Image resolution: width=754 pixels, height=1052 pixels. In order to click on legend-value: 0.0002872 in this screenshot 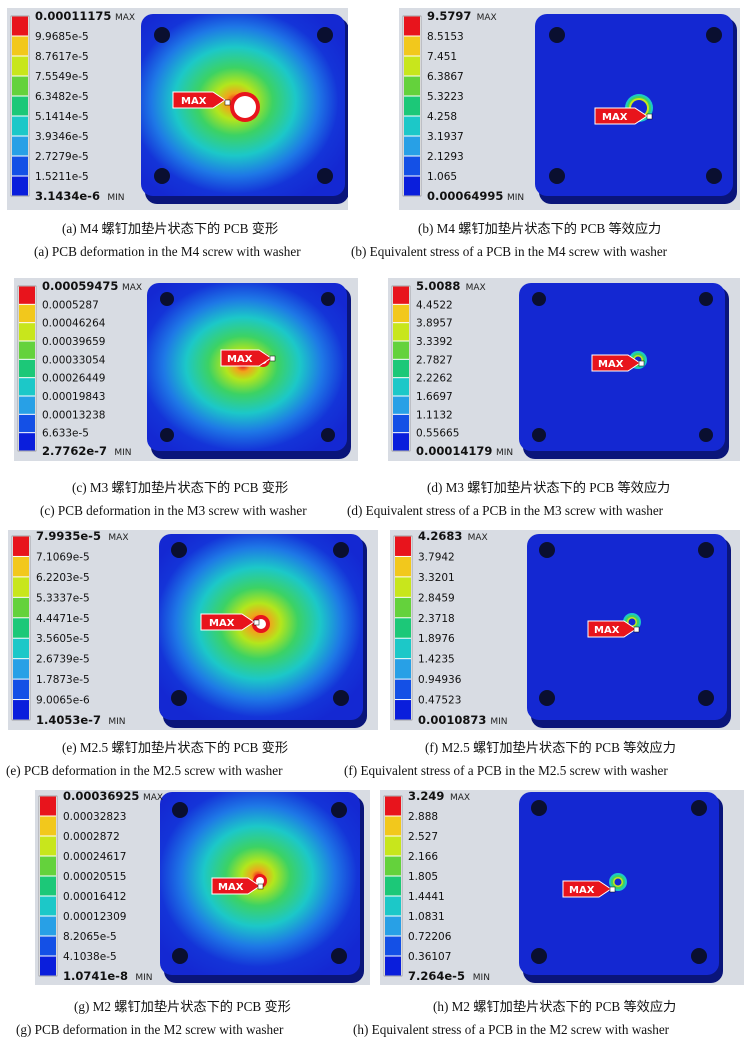, I will do `click(91, 837)`.